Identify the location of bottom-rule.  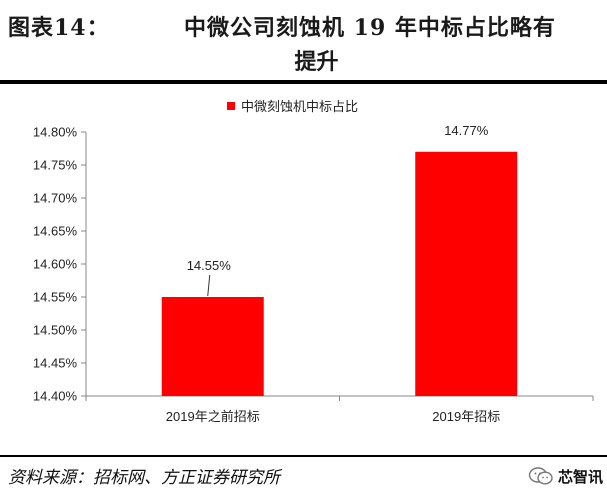
(303, 456).